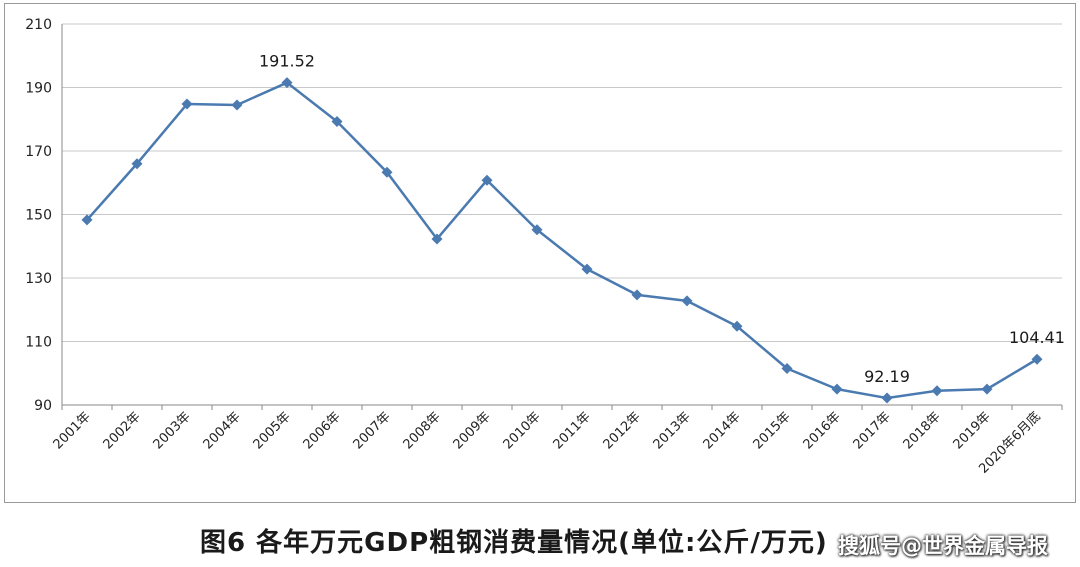  What do you see at coordinates (38, 343) in the screenshot?
I see `y-tick-label: 110` at bounding box center [38, 343].